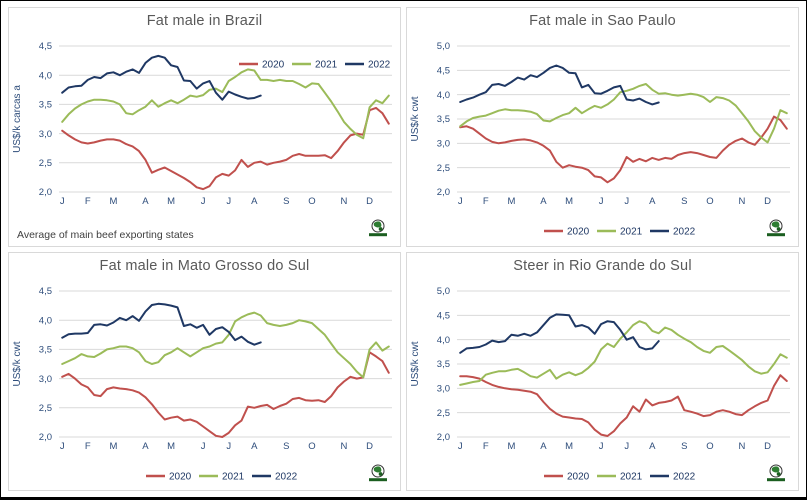 Image resolution: width=807 pixels, height=500 pixels. What do you see at coordinates (204, 265) in the screenshot?
I see `chart-title: Fat male in Mato Grosso do Sul` at bounding box center [204, 265].